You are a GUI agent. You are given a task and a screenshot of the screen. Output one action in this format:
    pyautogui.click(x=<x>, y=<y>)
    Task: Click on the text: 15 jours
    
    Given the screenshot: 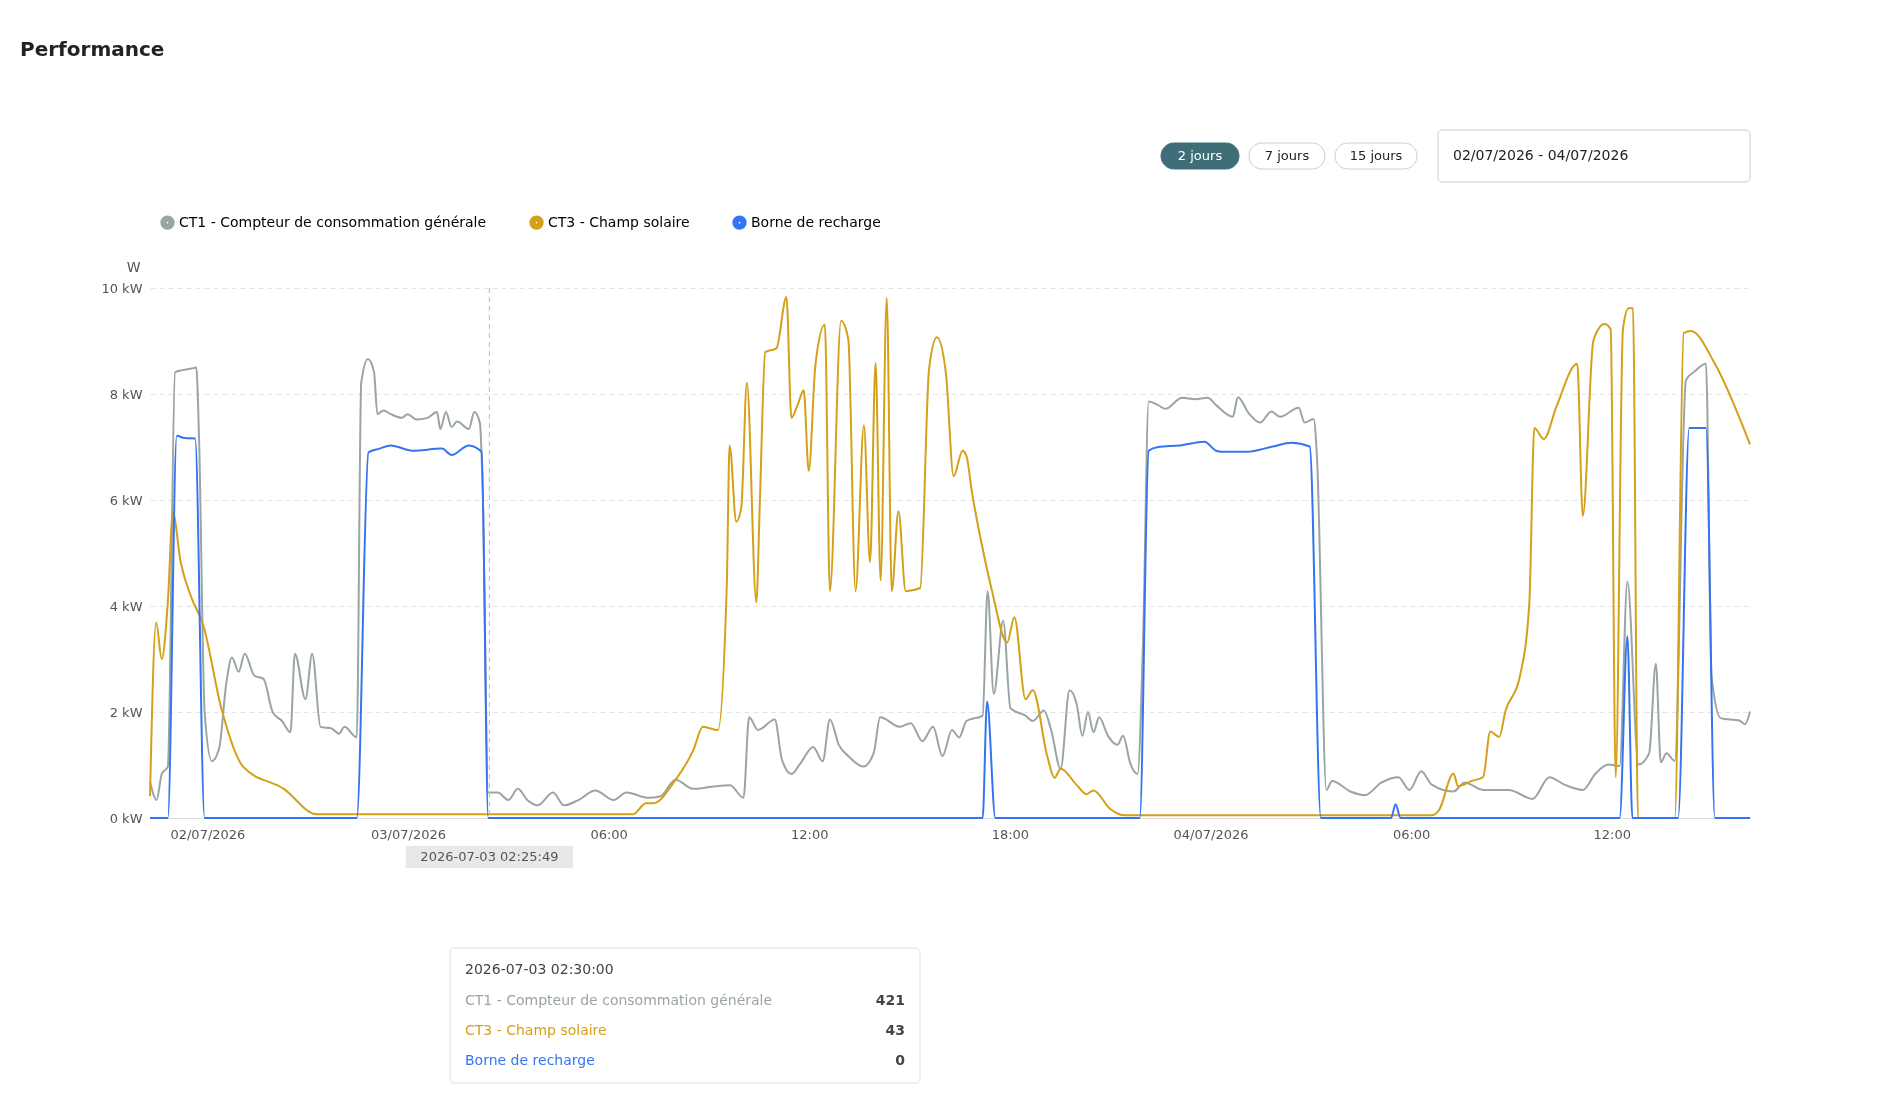 What is the action you would take?
    pyautogui.click(x=1376, y=155)
    